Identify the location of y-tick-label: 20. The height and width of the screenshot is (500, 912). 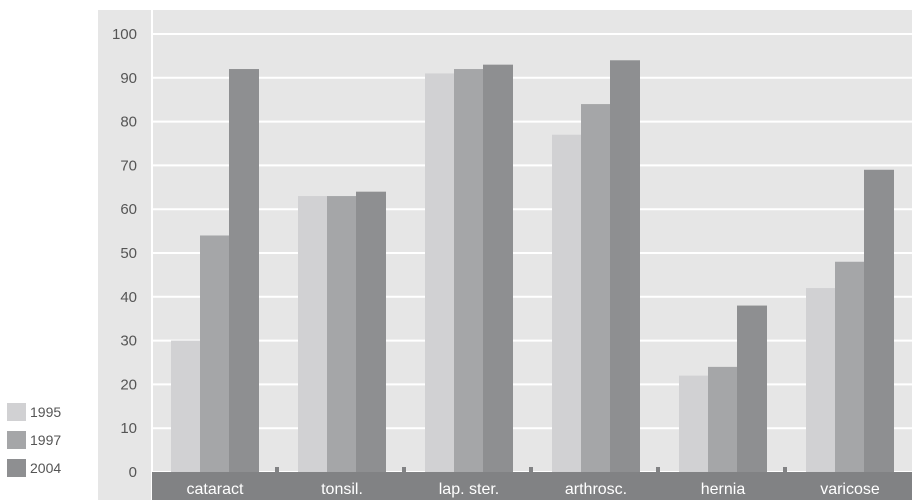
(128, 384).